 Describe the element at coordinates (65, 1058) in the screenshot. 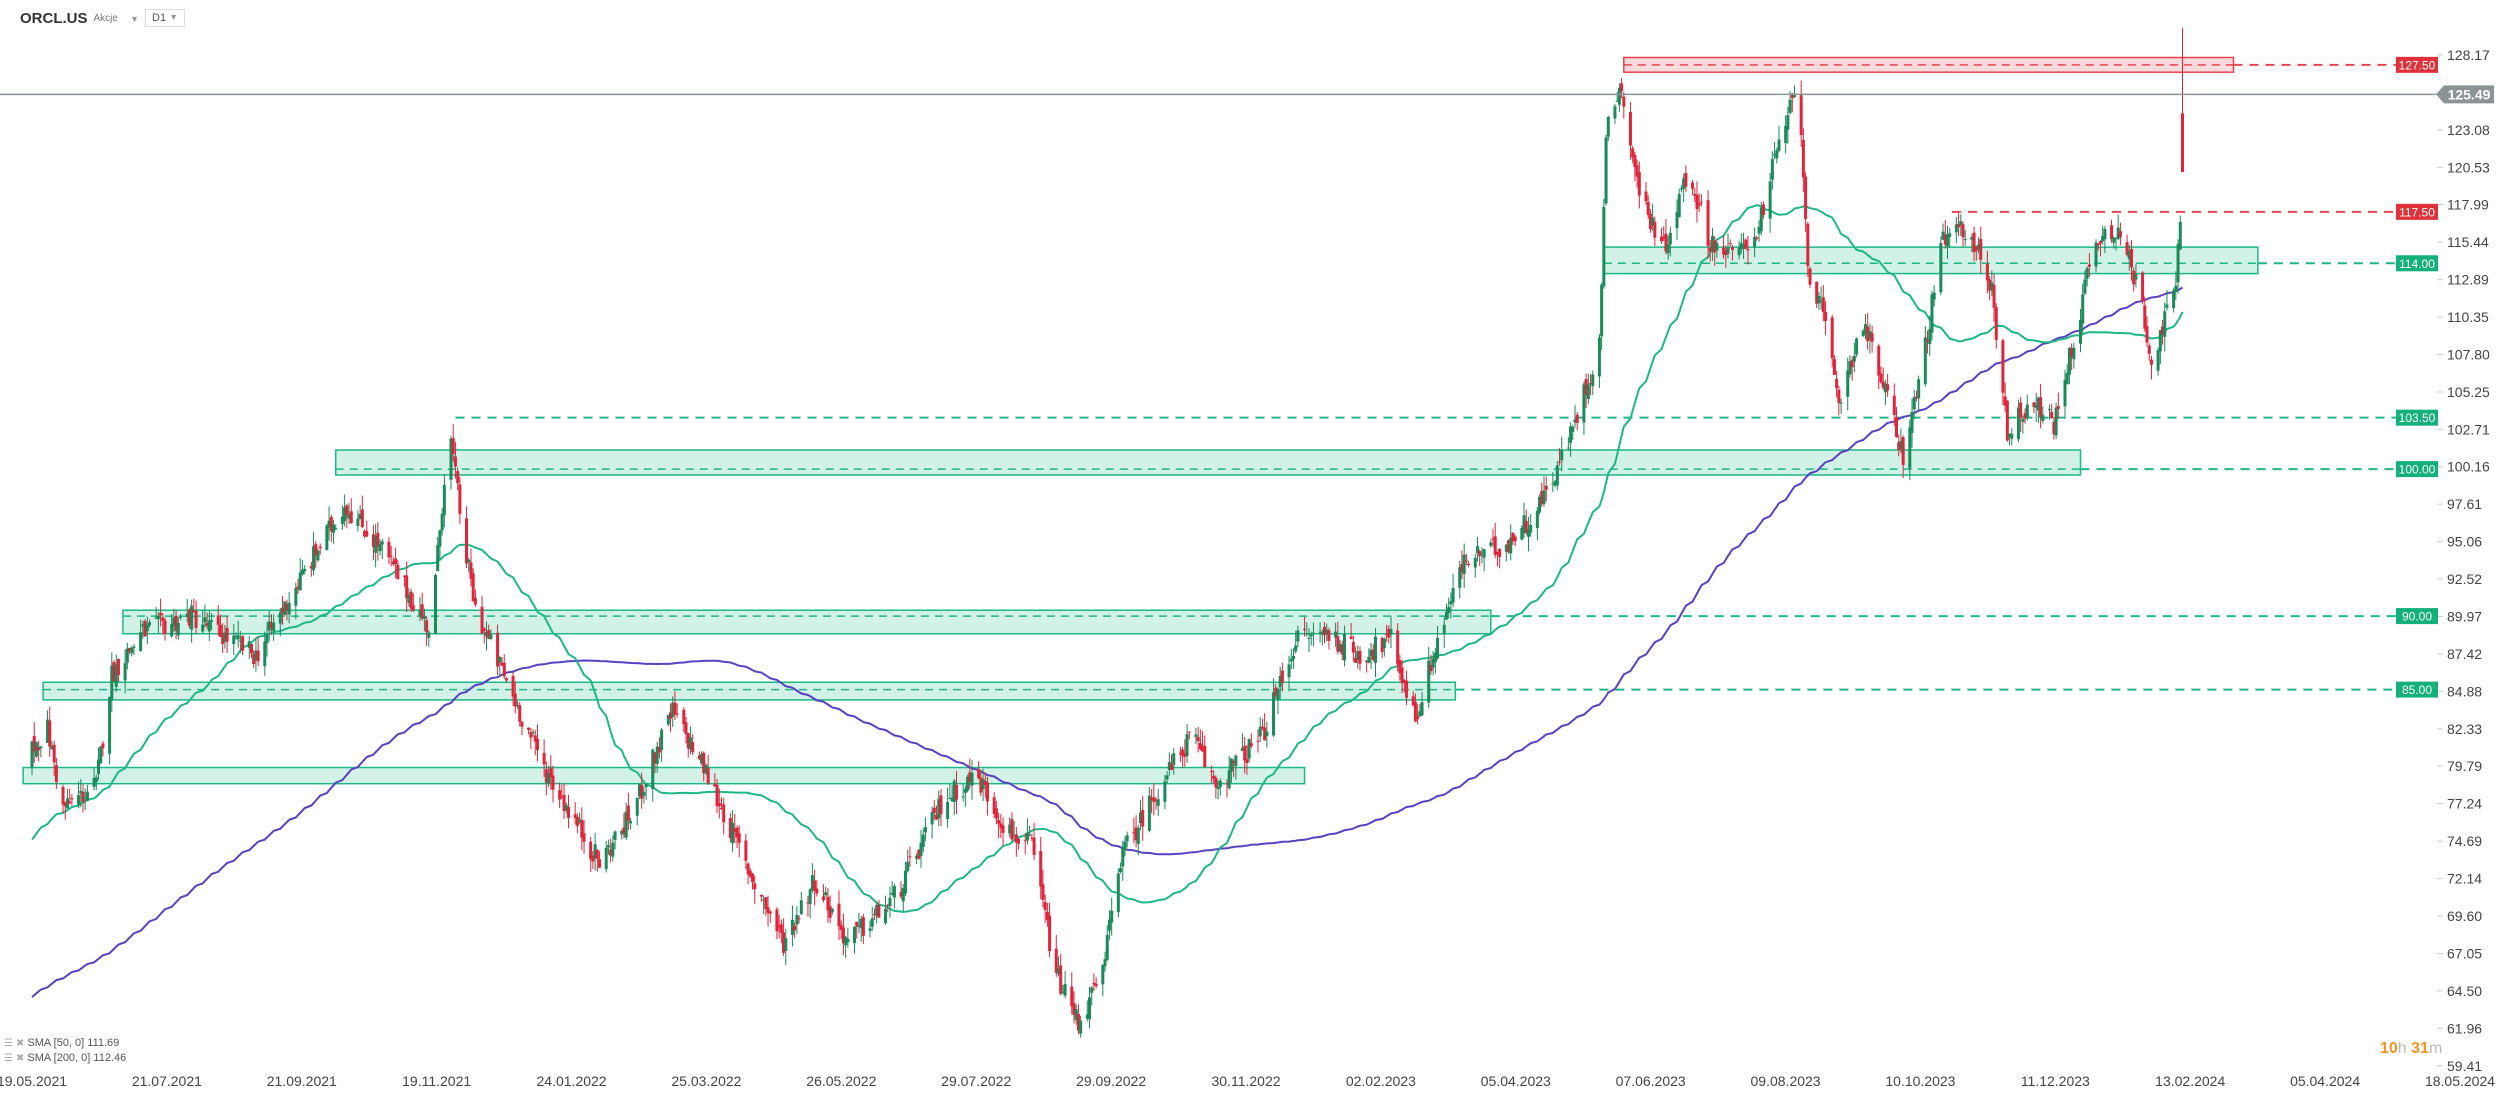

I see `legend-sma-200: ☰ ✖ SMA [200, 0] 112.46` at that location.